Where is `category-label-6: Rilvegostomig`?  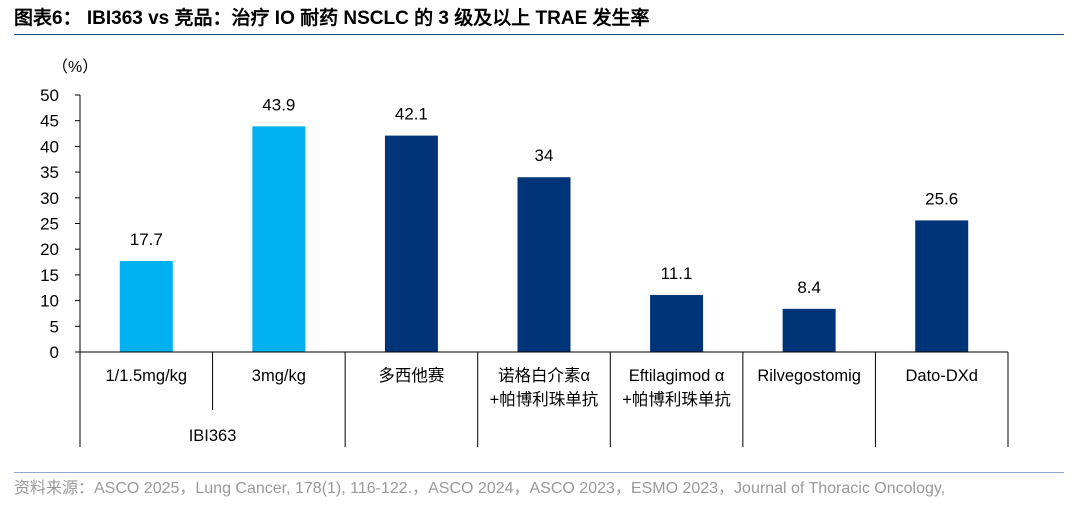
category-label-6: Rilvegostomig is located at coordinates (809, 376).